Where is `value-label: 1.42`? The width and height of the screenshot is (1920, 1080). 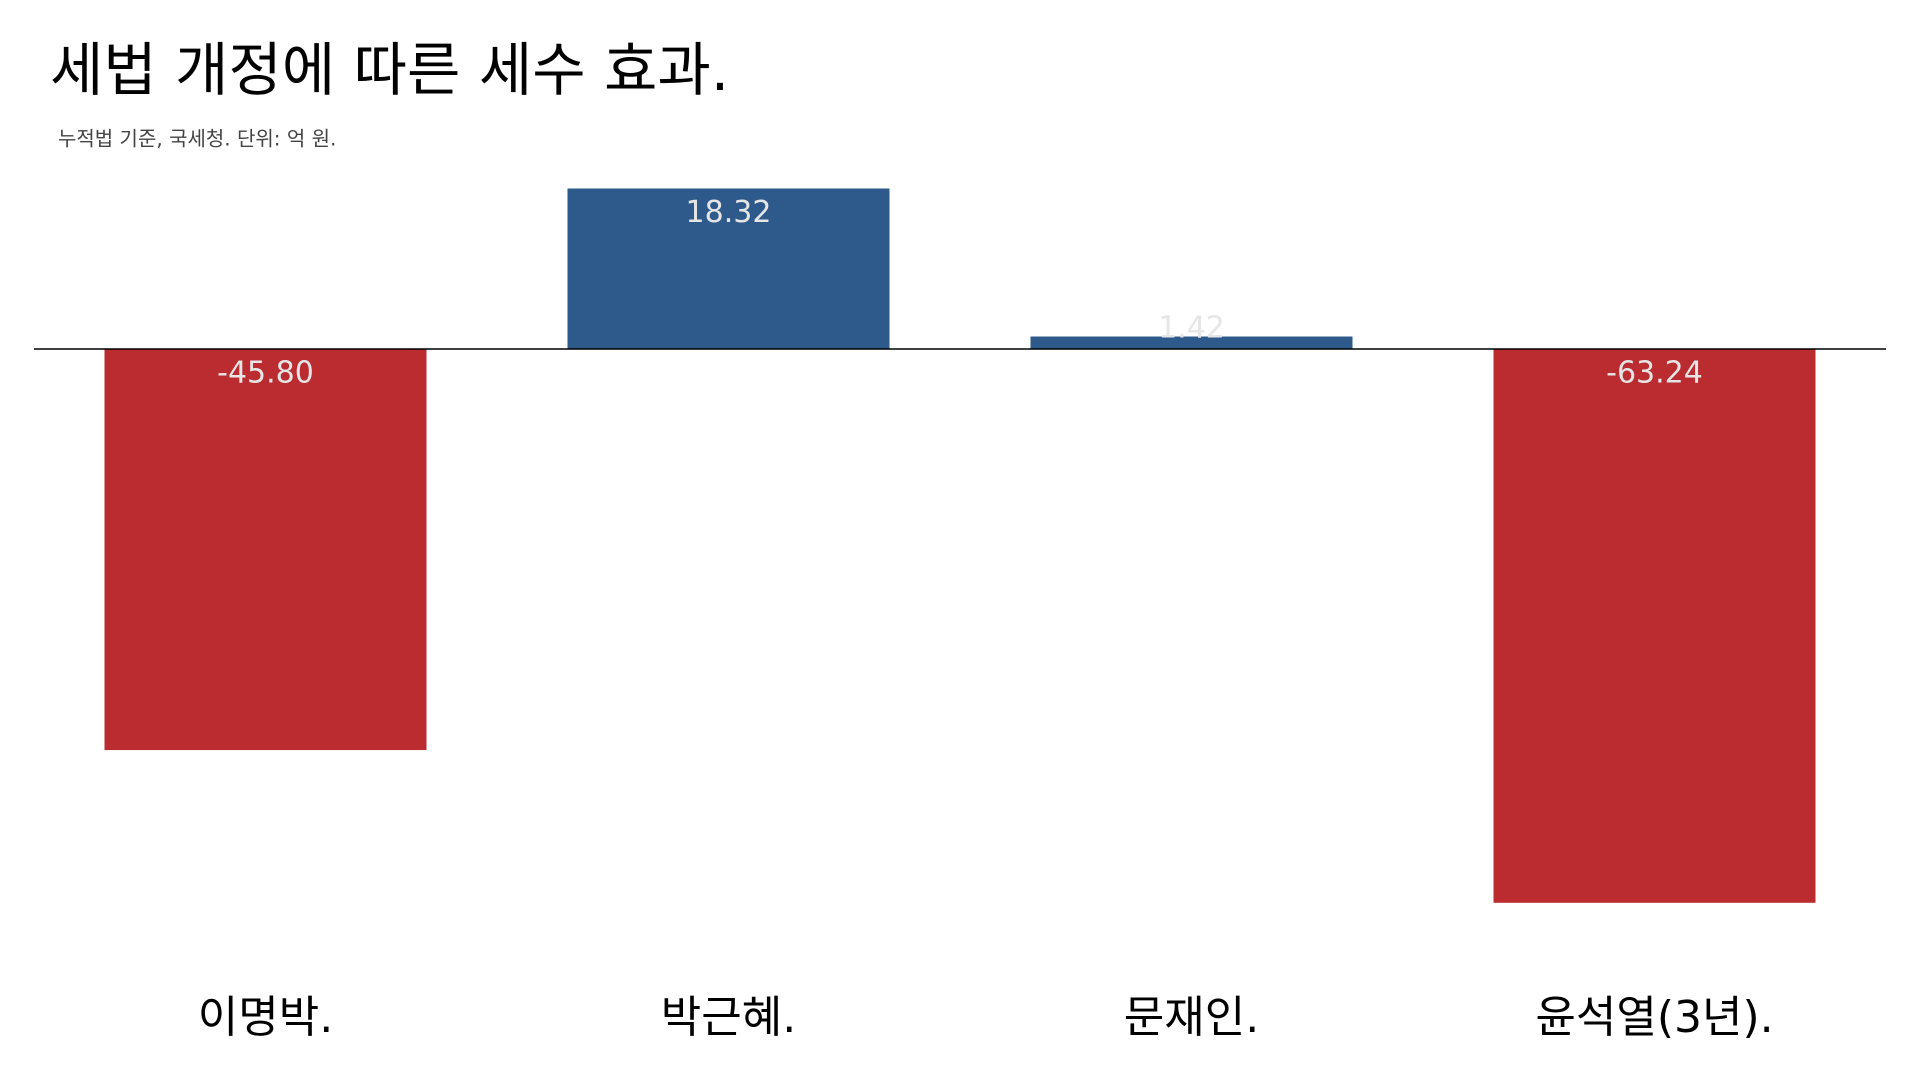 value-label: 1.42 is located at coordinates (1191, 327).